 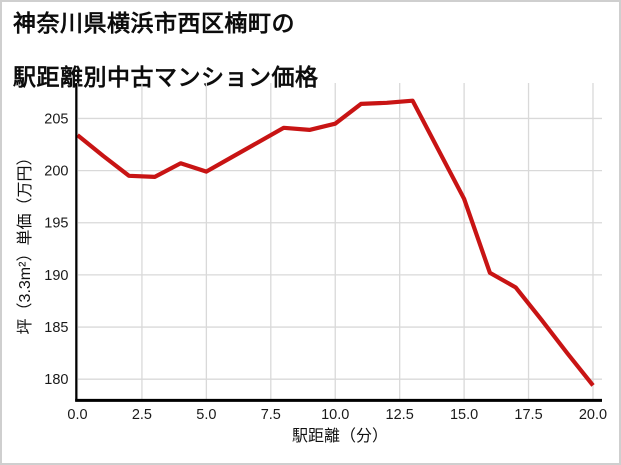 What do you see at coordinates (56, 328) in the screenshot?
I see `y-tick-label: 185` at bounding box center [56, 328].